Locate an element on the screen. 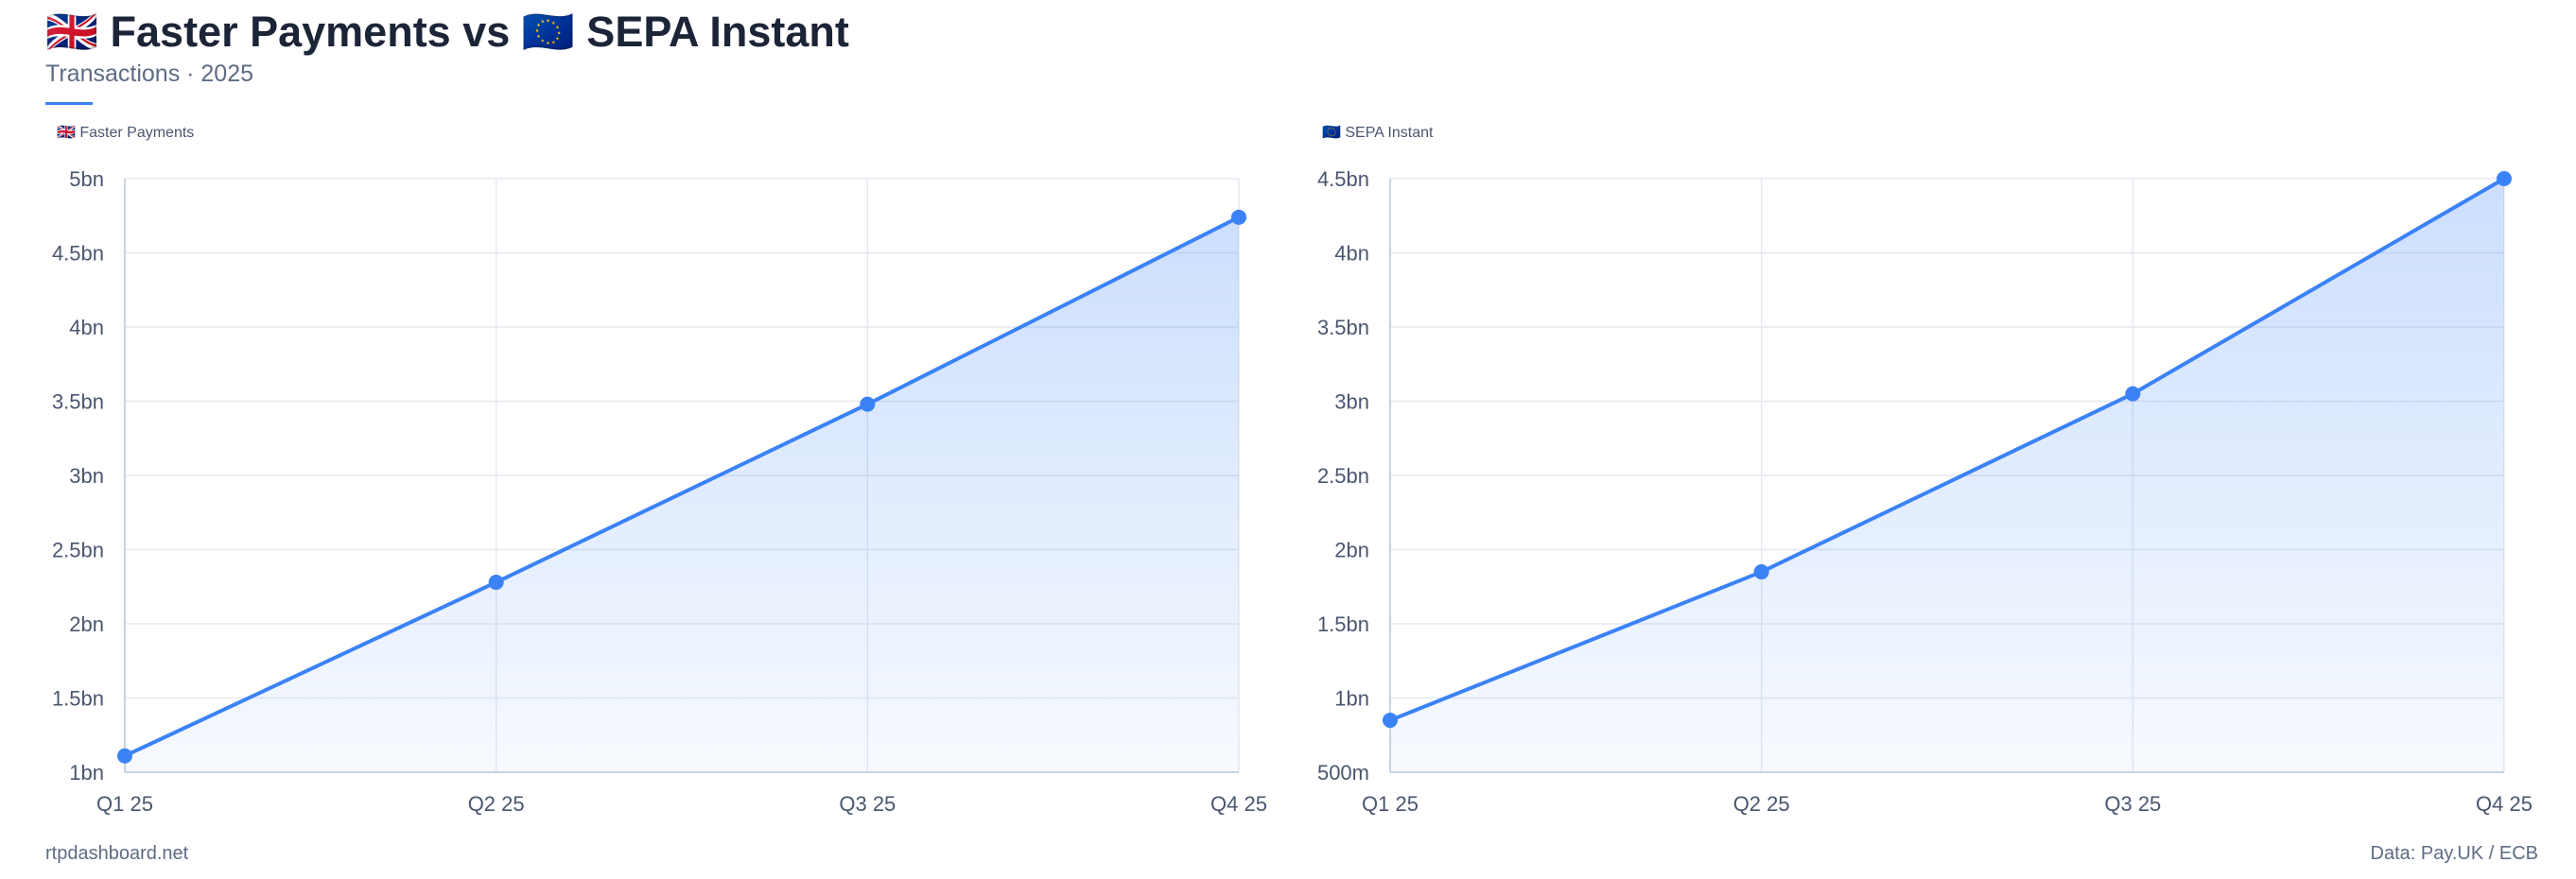 The height and width of the screenshot is (879, 2576). y-tick-label: 5bn is located at coordinates (86, 179).